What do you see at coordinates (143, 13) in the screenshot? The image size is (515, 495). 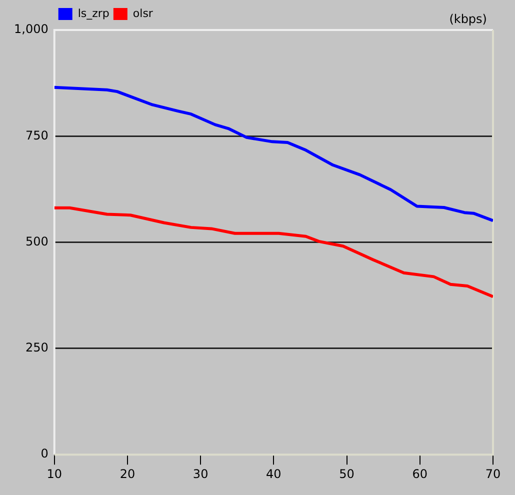 I see `legend-label: olsr` at bounding box center [143, 13].